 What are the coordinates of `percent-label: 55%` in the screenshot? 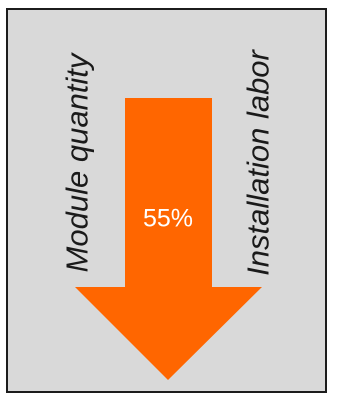 It's located at (168, 218).